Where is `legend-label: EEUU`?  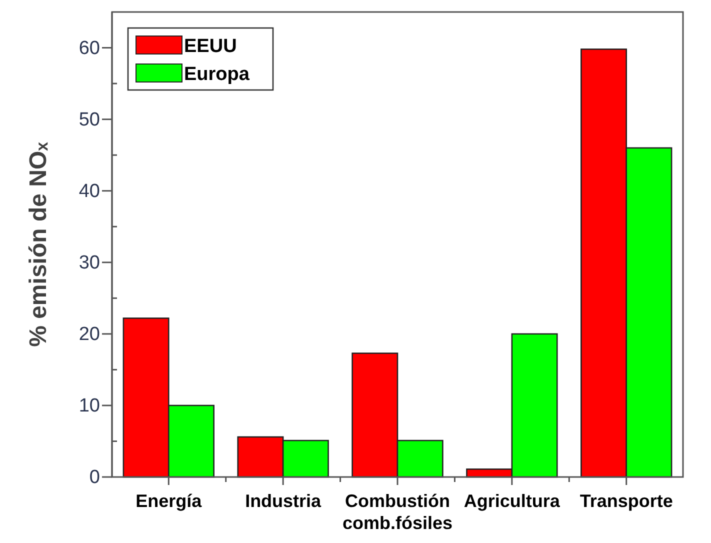 legend-label: EEUU is located at coordinates (210, 46).